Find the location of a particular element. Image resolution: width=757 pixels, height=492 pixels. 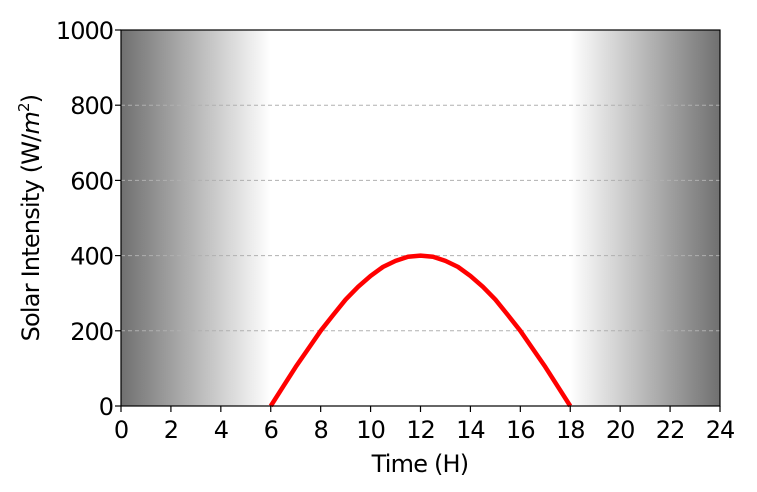

x-tick-label: 24 is located at coordinates (720, 430).